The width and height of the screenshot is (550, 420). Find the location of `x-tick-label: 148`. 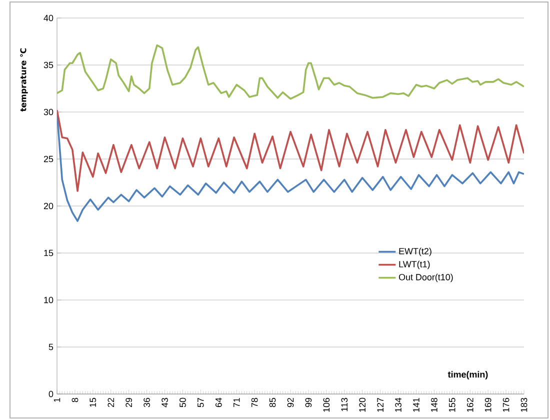

x-tick-label: 148 is located at coordinates (434, 405).